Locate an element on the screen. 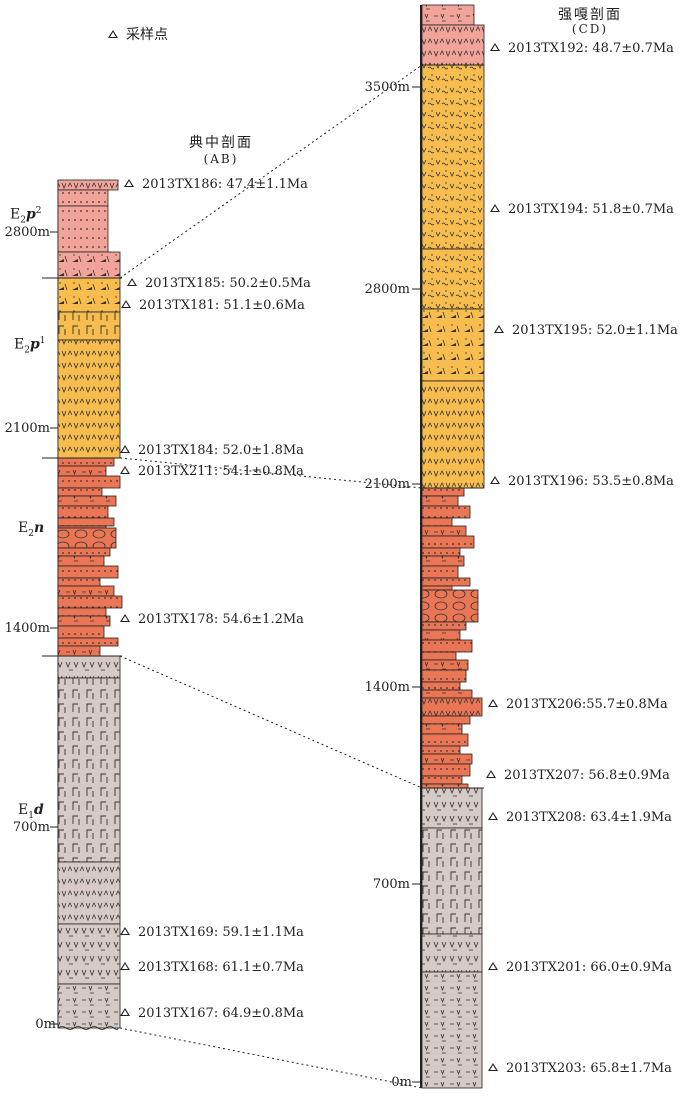  sample-label: 2013TX203: 65.8±1.7Ma is located at coordinates (580, 1068).